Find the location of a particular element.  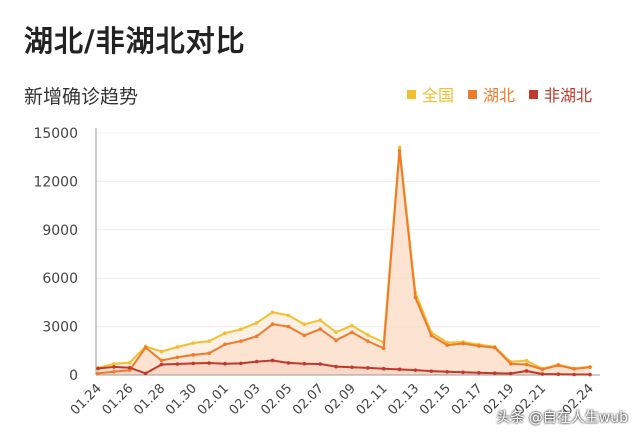

x-tick-label: 01.28 is located at coordinates (149, 399).